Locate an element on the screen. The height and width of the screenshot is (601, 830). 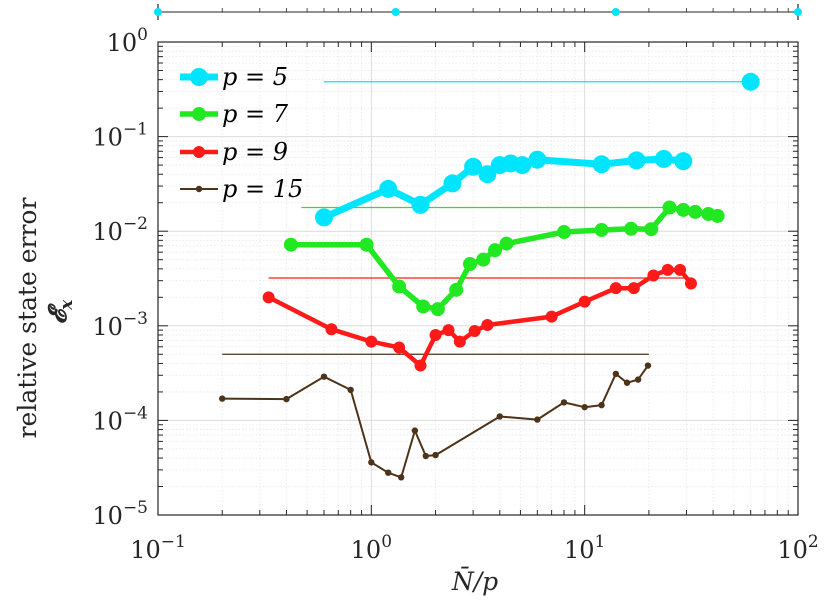
x-tick-label-exponent: −1 is located at coordinates (173, 542).